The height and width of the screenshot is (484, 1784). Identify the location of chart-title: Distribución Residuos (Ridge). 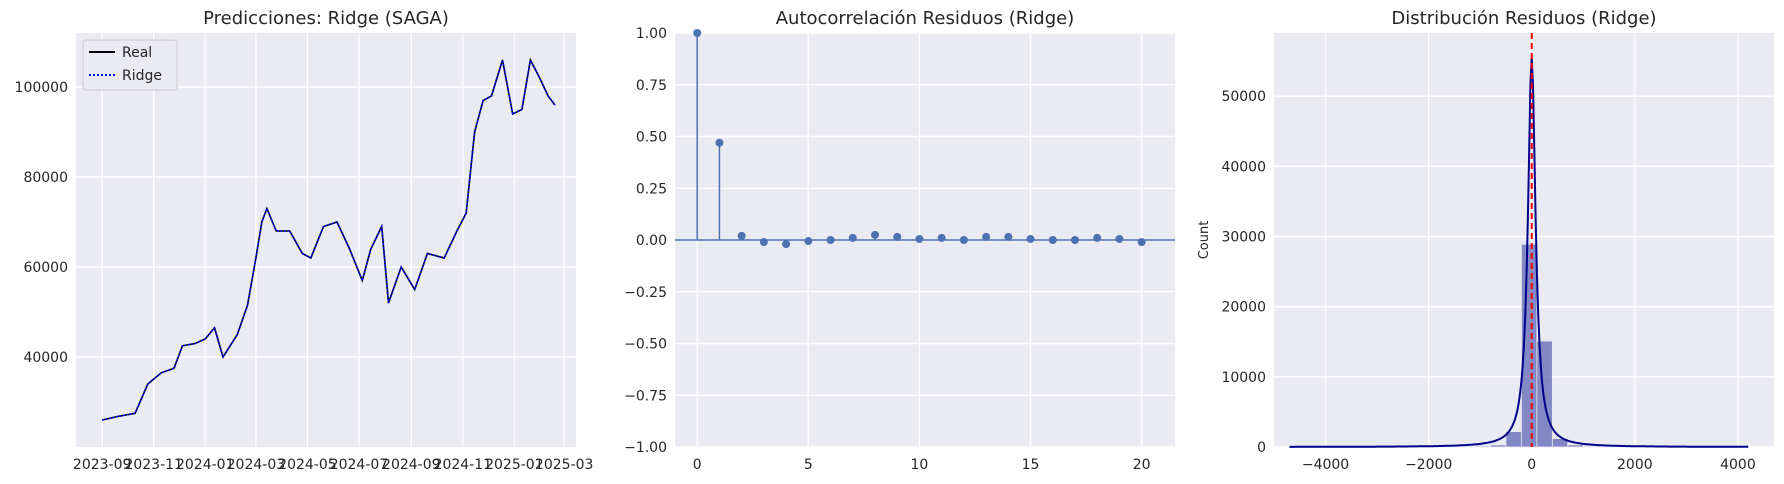
(1523, 18).